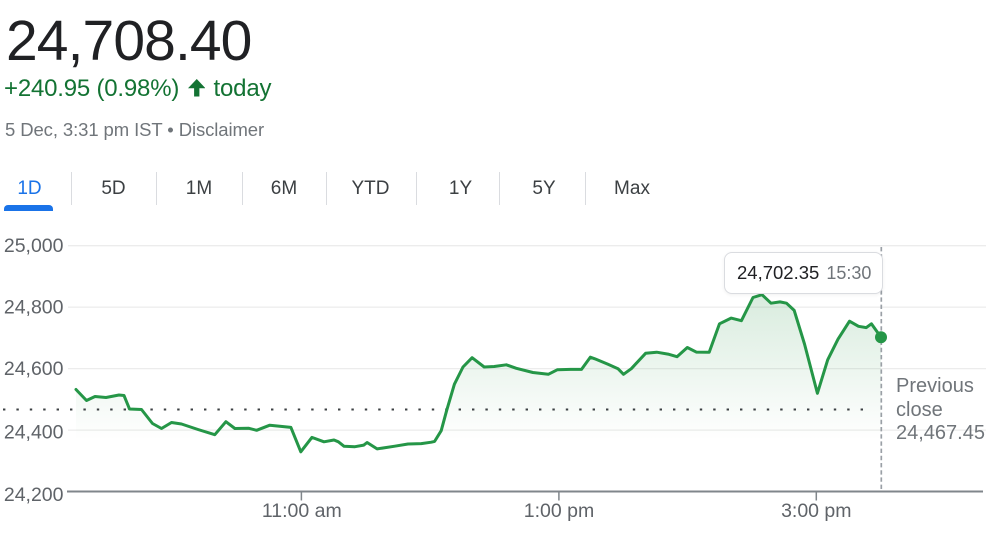 The height and width of the screenshot is (544, 995). Describe the element at coordinates (302, 511) in the screenshot. I see `svg-text: 11:00 am` at that location.